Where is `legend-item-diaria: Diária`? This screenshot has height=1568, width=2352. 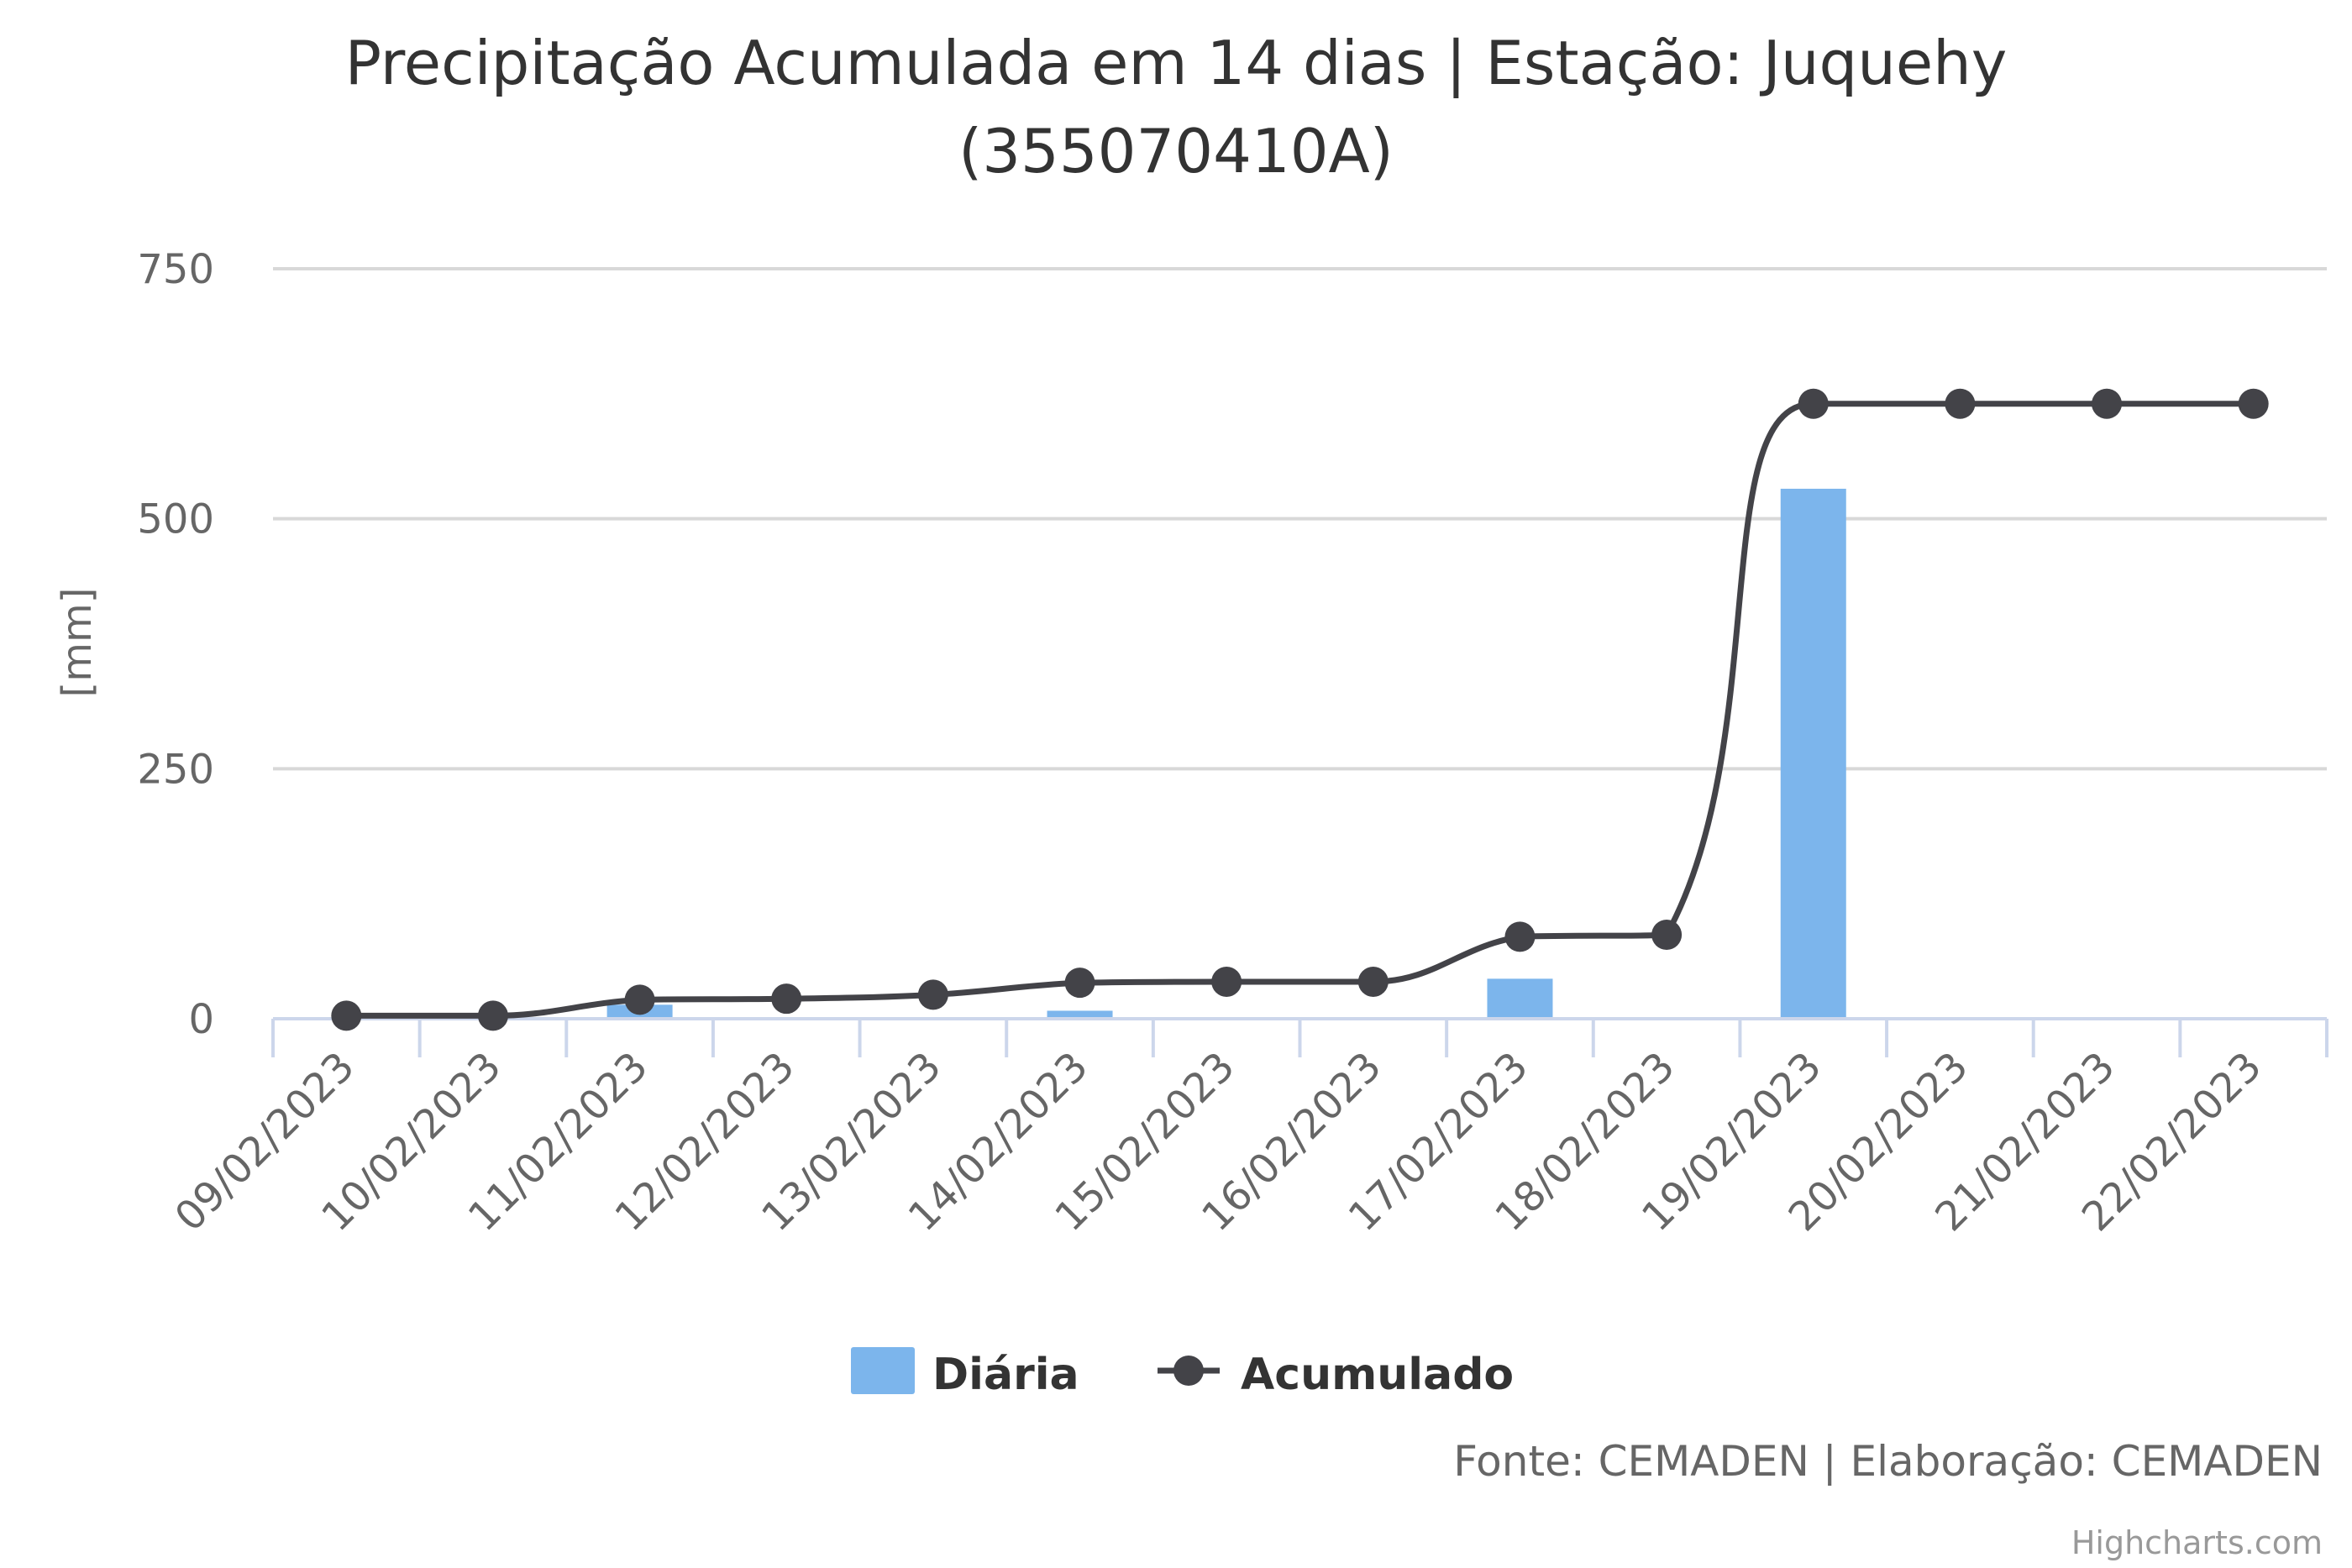
legend-item-diaria: Diária is located at coordinates (965, 1373).